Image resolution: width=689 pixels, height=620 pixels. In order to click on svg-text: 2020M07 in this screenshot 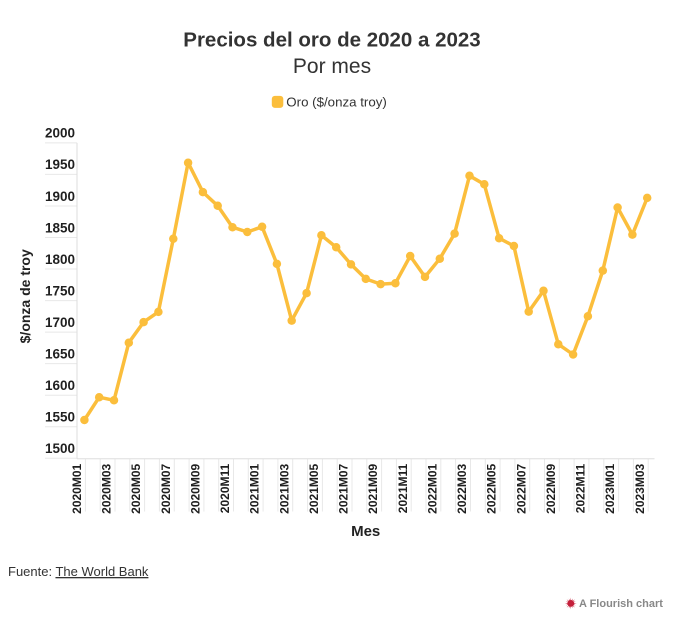, I will do `click(166, 488)`.